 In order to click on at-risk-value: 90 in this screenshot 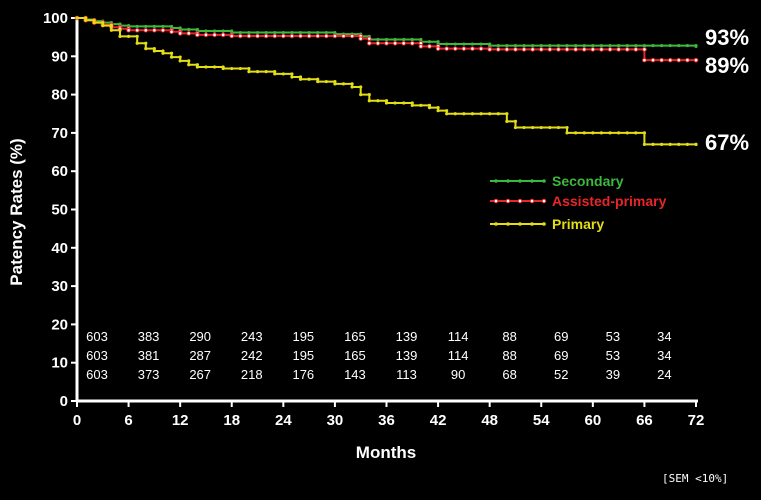, I will do `click(458, 374)`.